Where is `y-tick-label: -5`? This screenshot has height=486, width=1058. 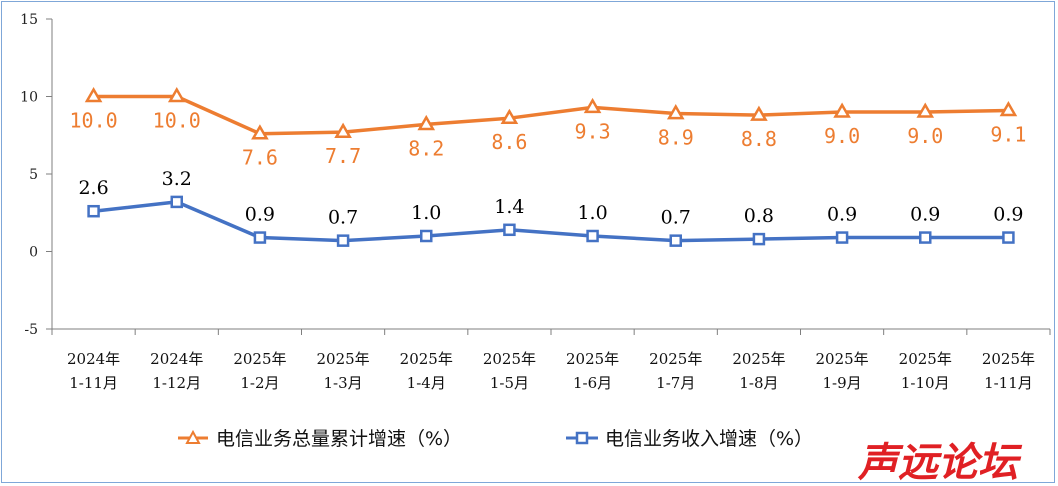 y-tick-label: -5 is located at coordinates (31, 330).